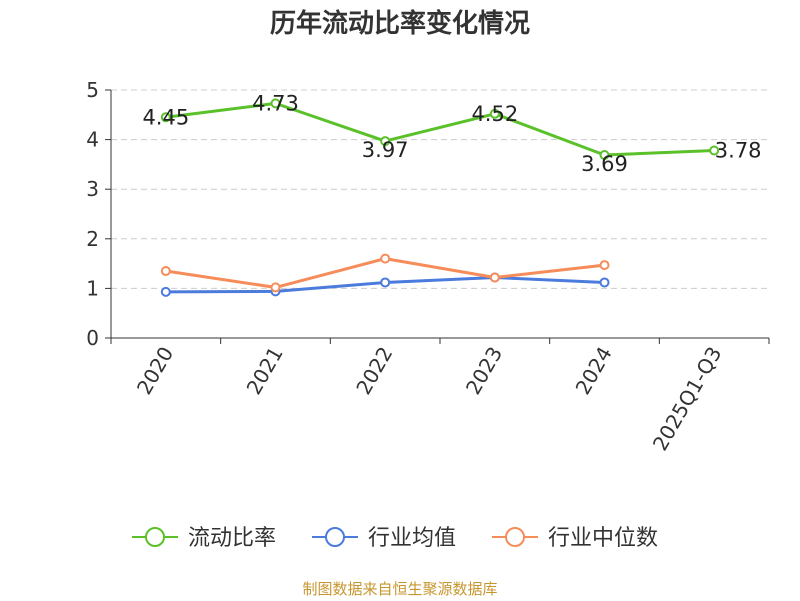  I want to click on legend-item-0: 流动比率, so click(204, 538).